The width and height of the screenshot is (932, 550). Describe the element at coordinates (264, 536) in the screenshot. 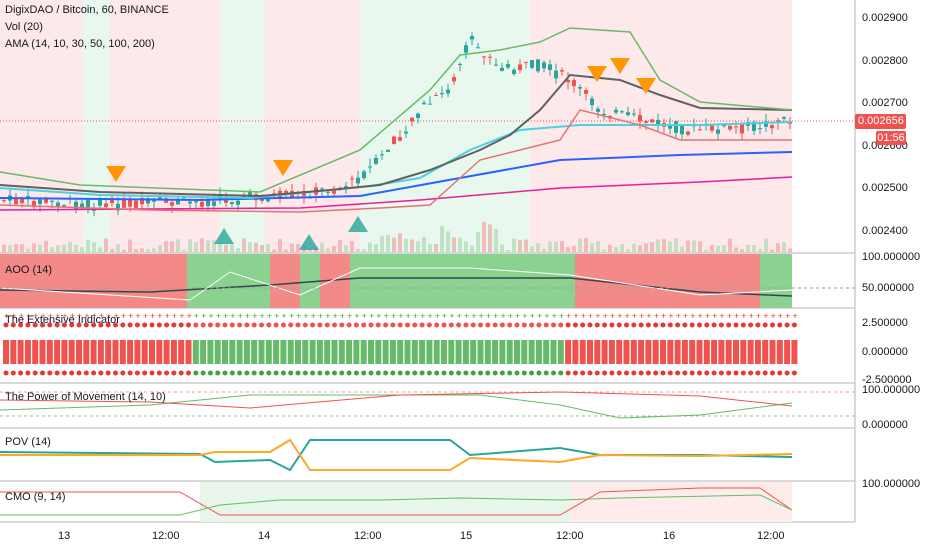

I see `time-label: 14` at that location.